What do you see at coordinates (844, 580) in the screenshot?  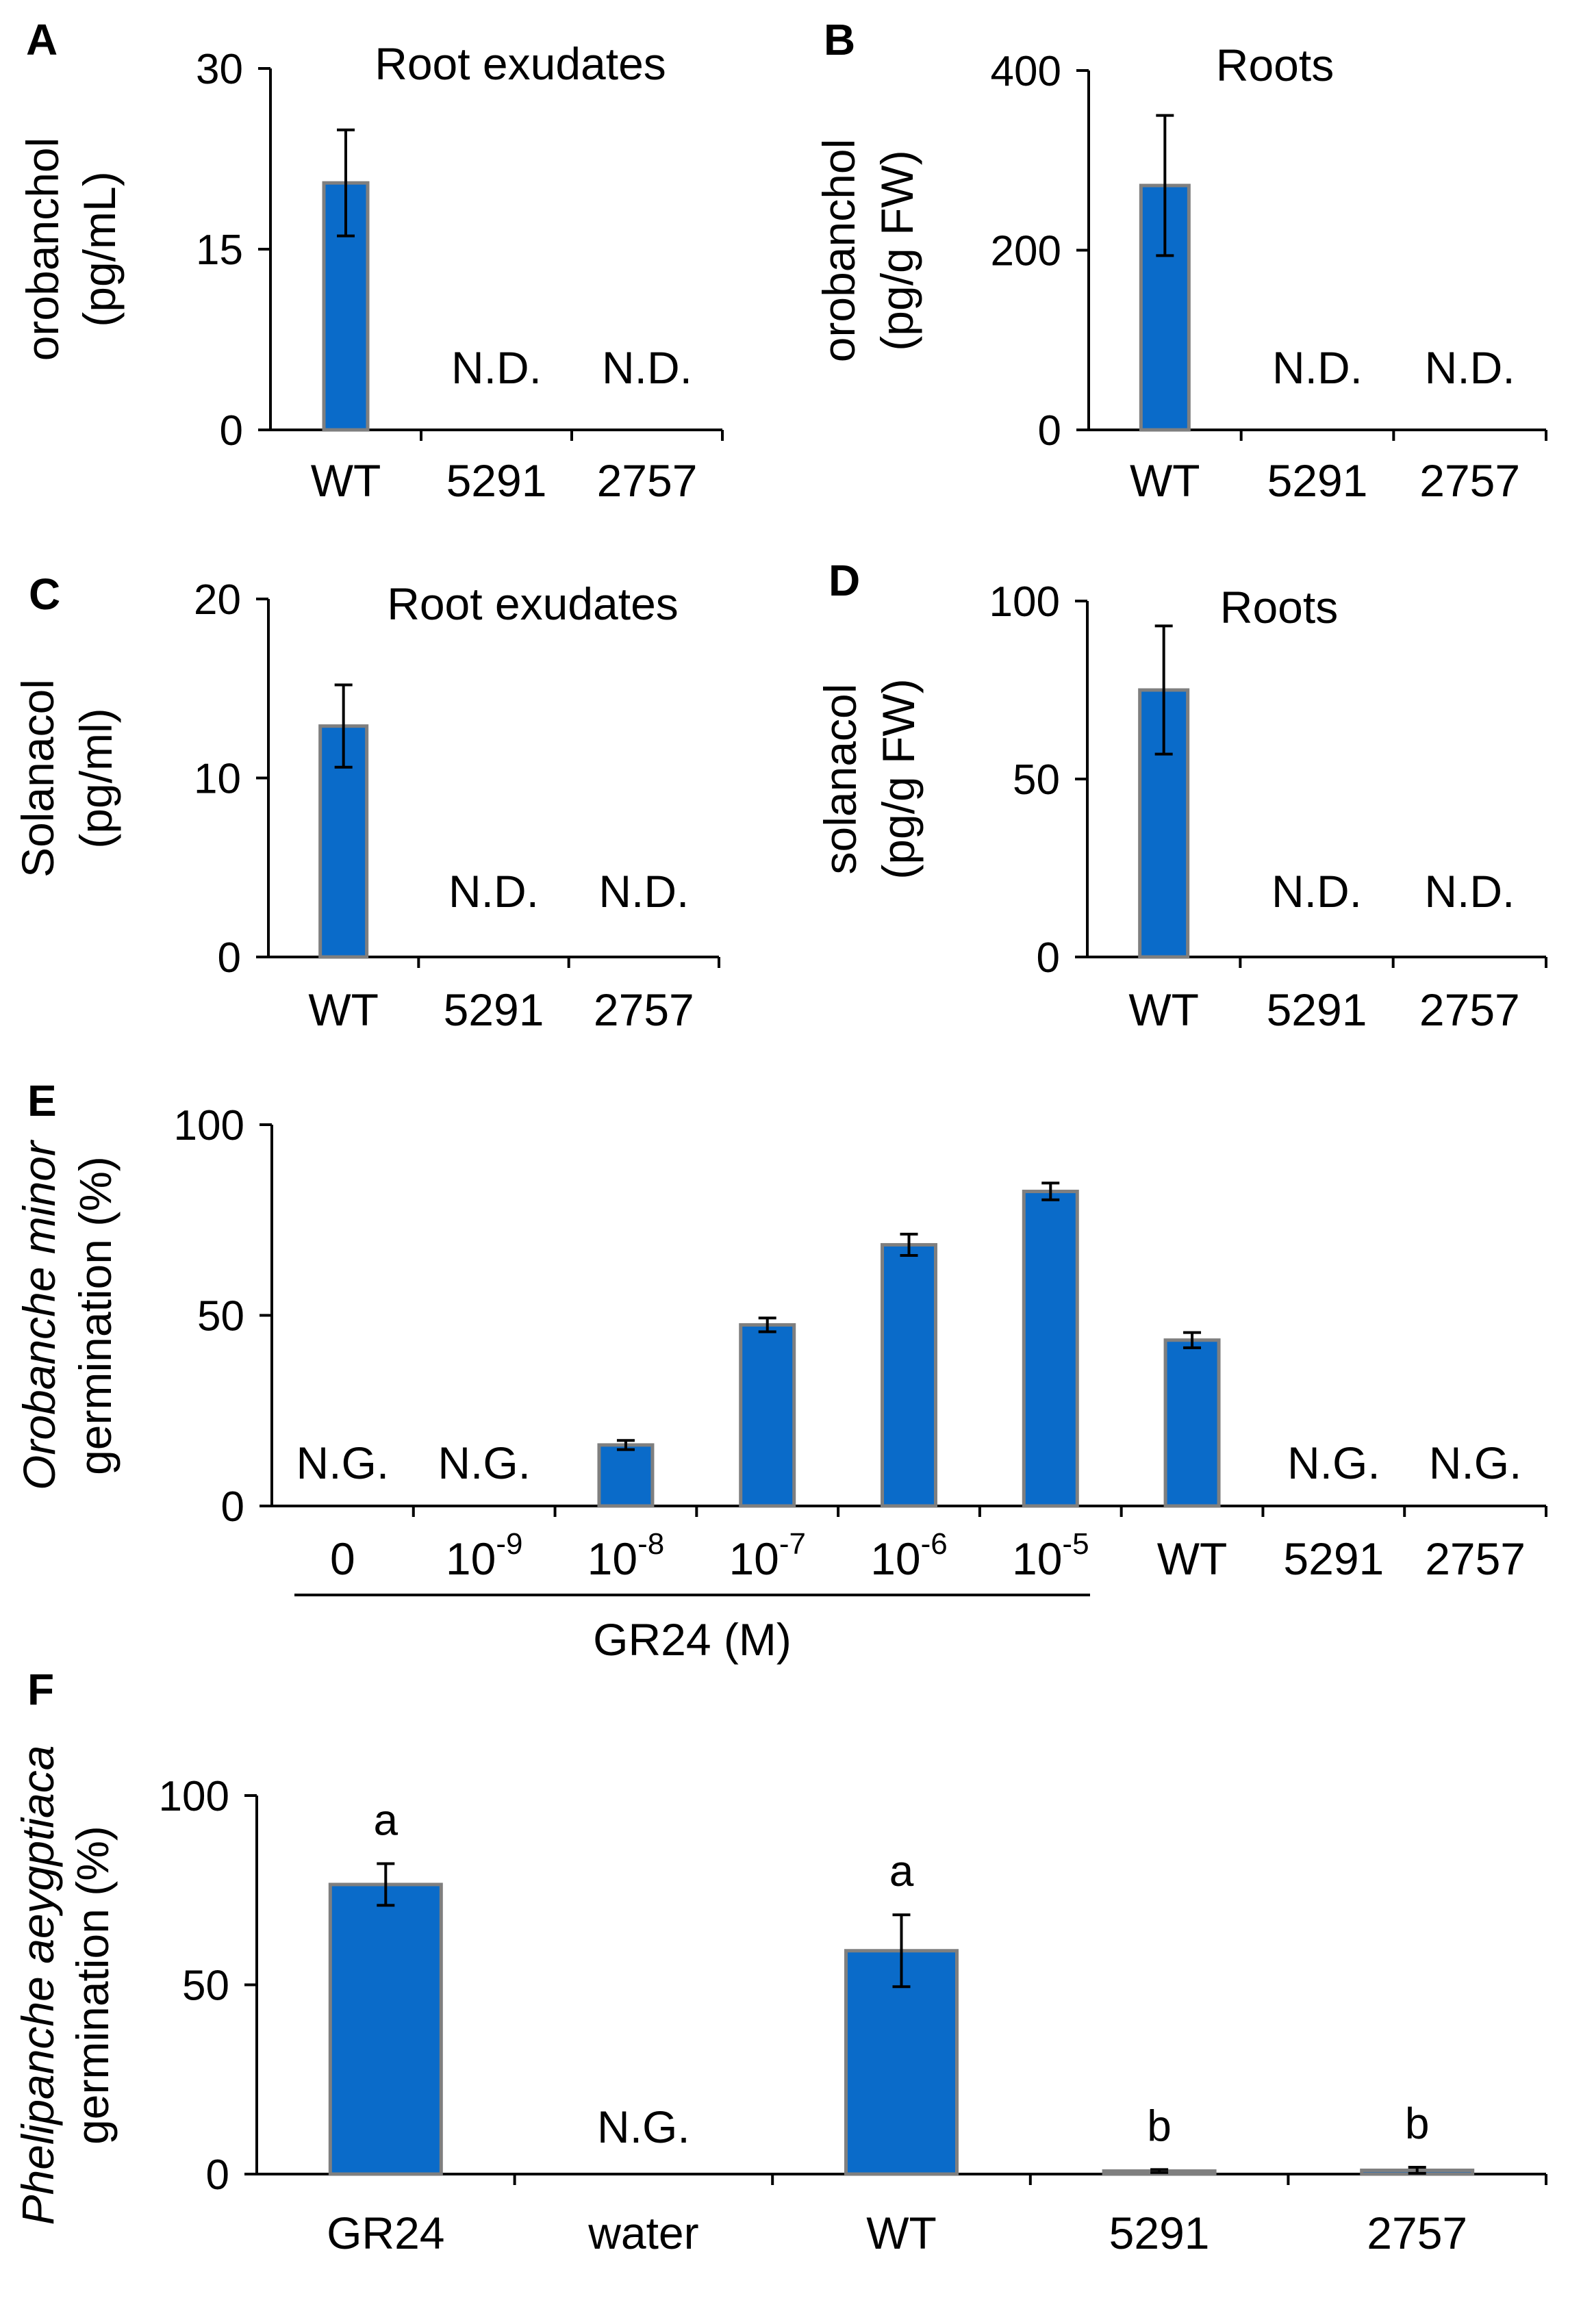 I see `panel-letter-d: D` at bounding box center [844, 580].